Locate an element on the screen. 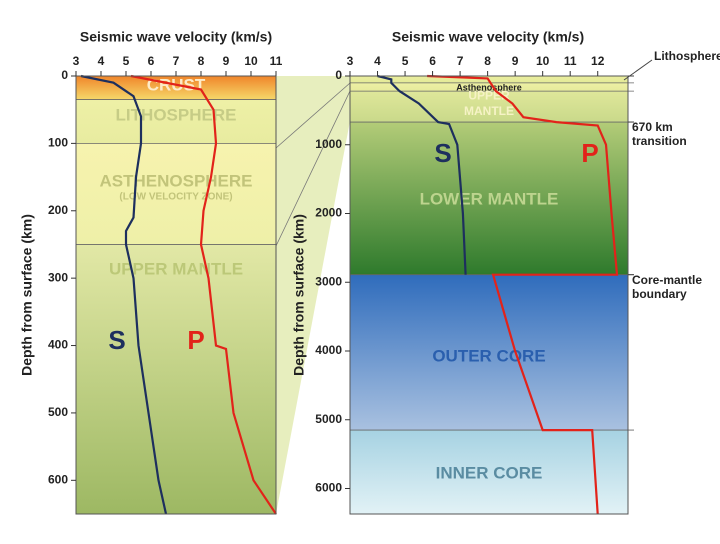 The image size is (720, 544). annotation: Core-mantle is located at coordinates (667, 280).